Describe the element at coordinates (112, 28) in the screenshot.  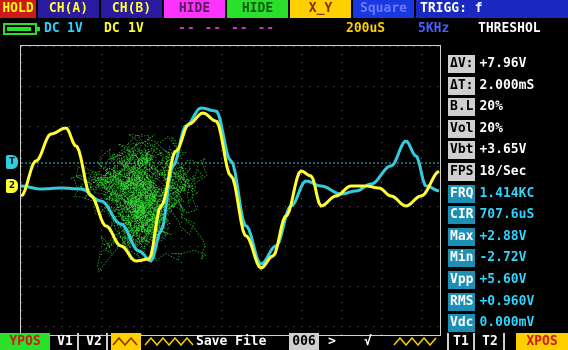
I see `ch-b-coupling: DC` at that location.